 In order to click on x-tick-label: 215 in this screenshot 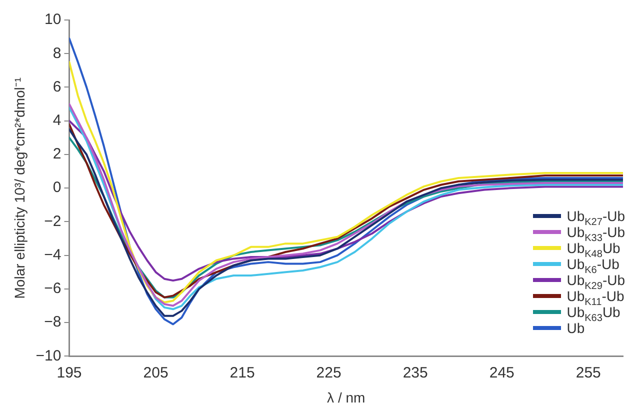, I will do `click(242, 373)`.